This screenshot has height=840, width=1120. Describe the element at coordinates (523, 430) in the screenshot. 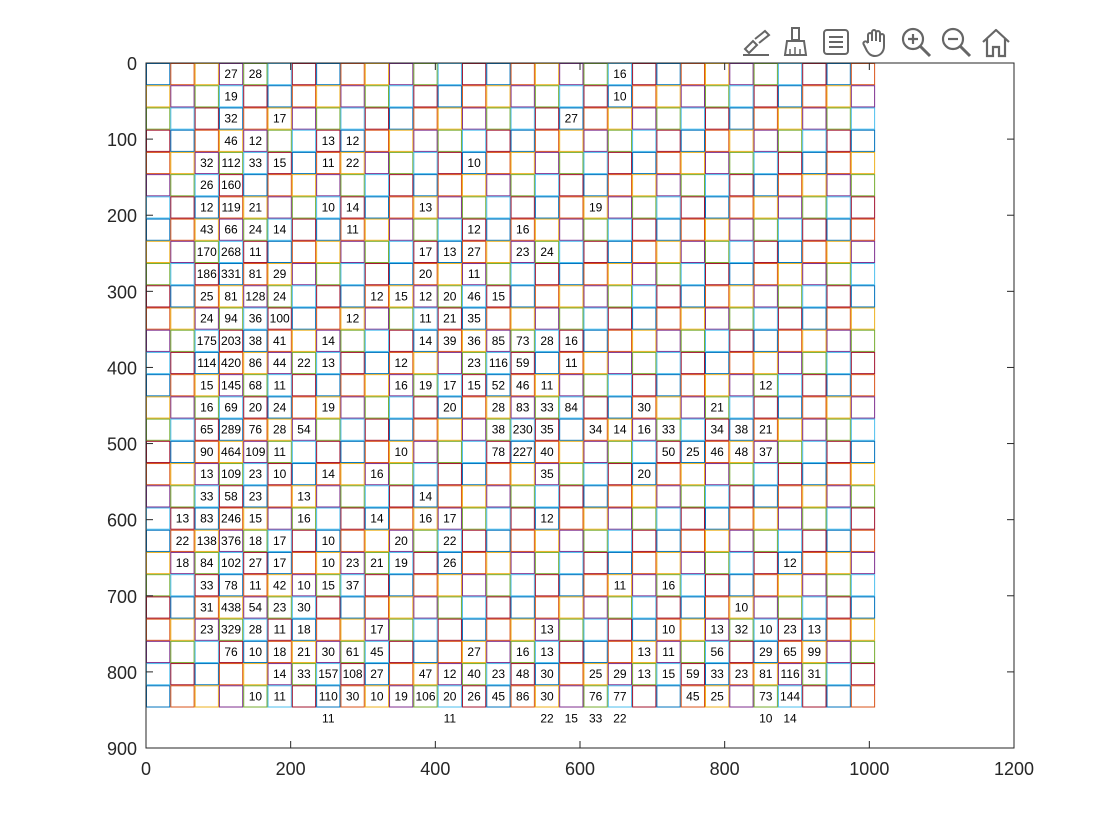

I see `cell-value-label: 230` at that location.